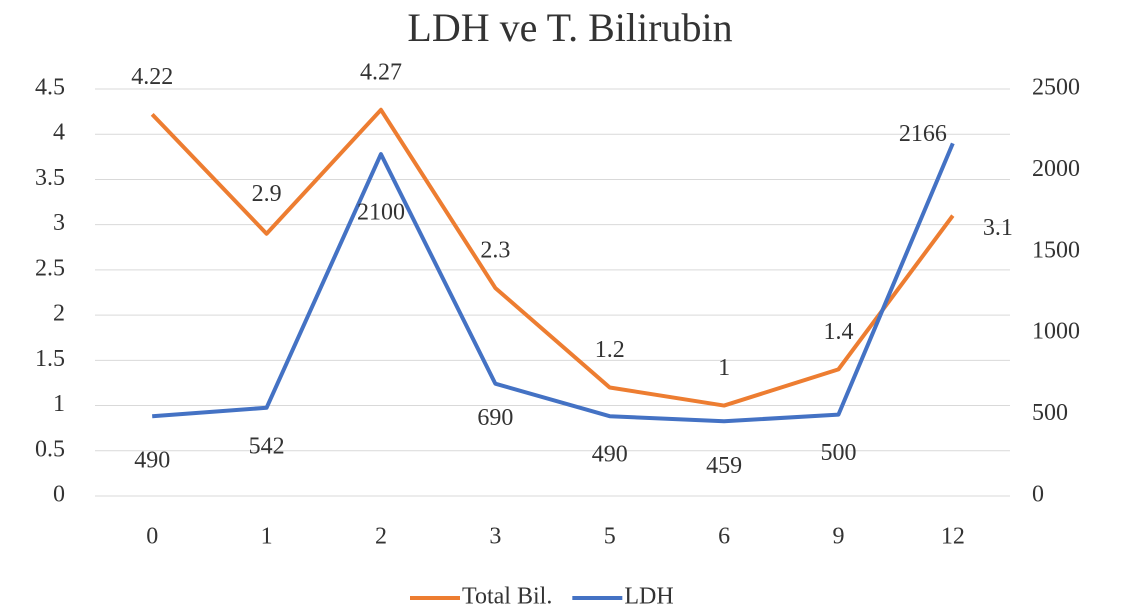  I want to click on x-tick-label: 1, so click(267, 537).